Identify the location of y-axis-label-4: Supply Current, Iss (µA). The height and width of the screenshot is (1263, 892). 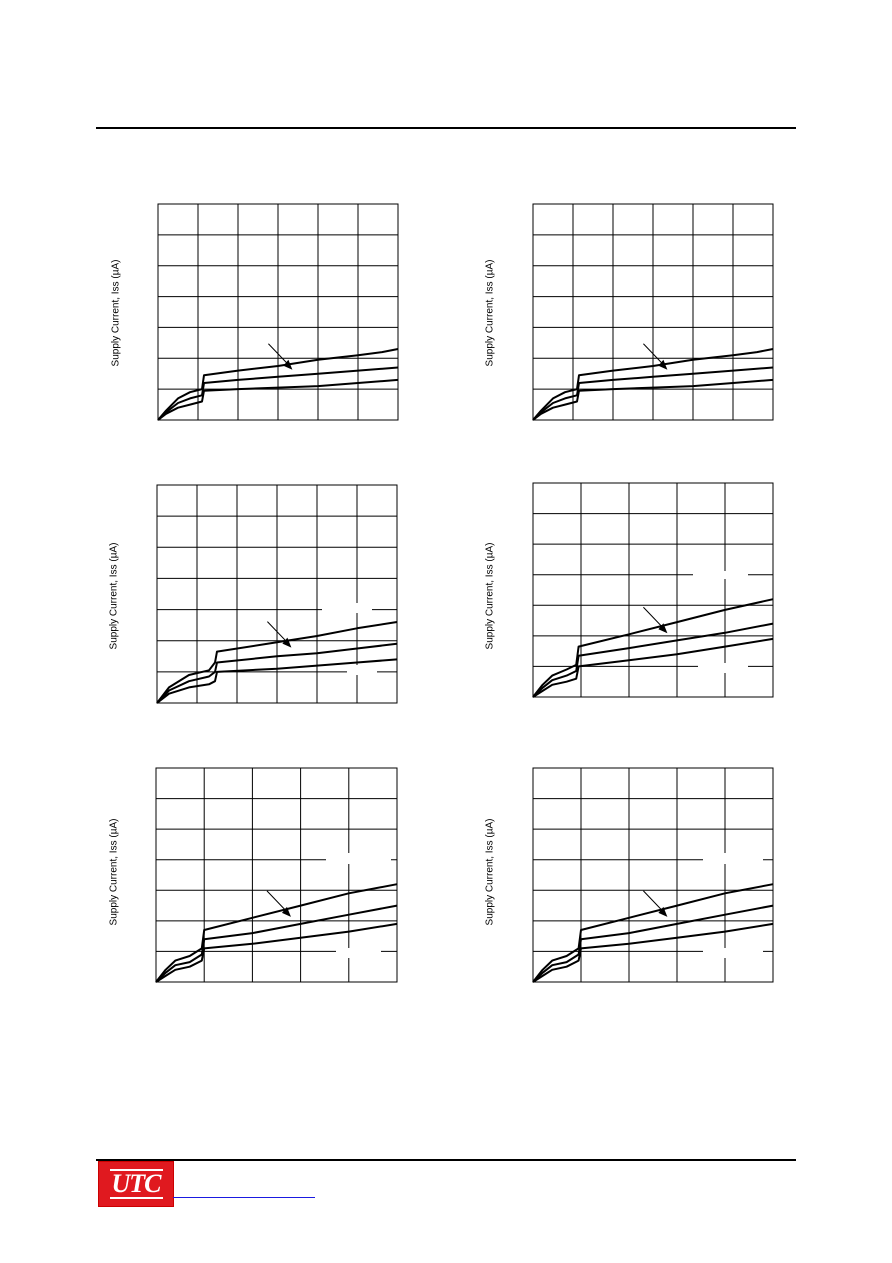
(490, 596).